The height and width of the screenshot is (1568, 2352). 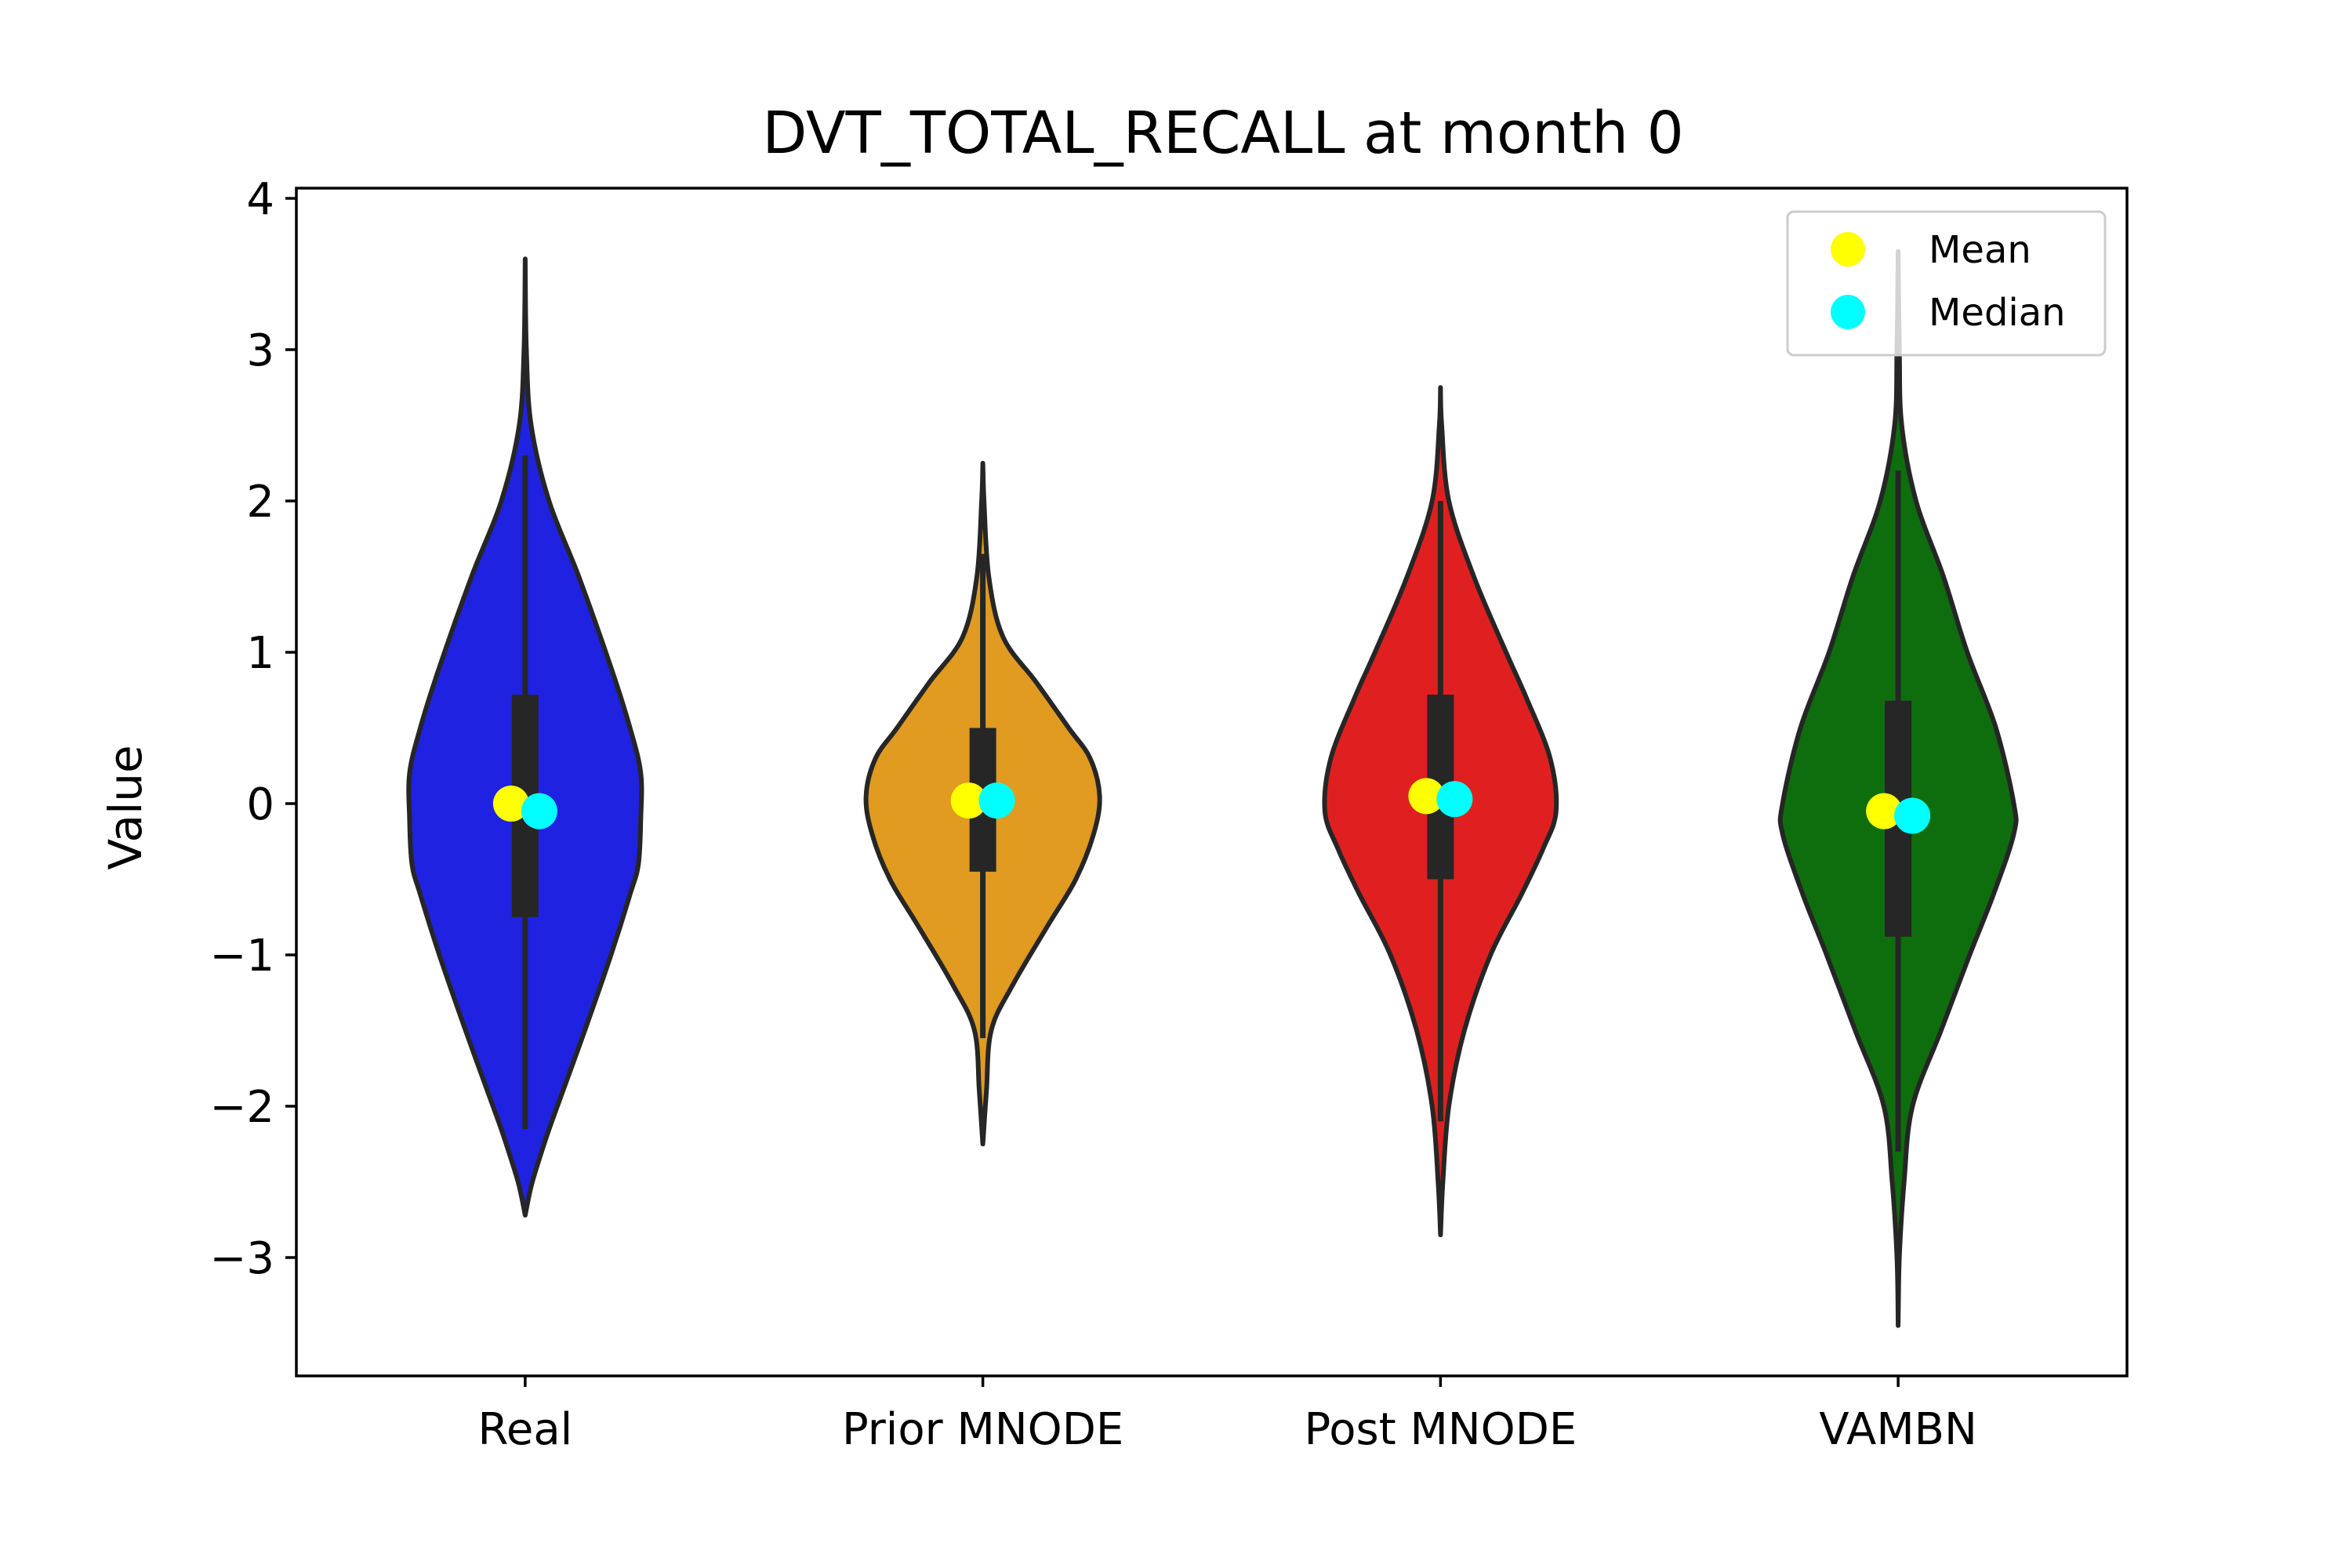 What do you see at coordinates (1440, 1429) in the screenshot?
I see `x-tick-label: Post MNODE` at bounding box center [1440, 1429].